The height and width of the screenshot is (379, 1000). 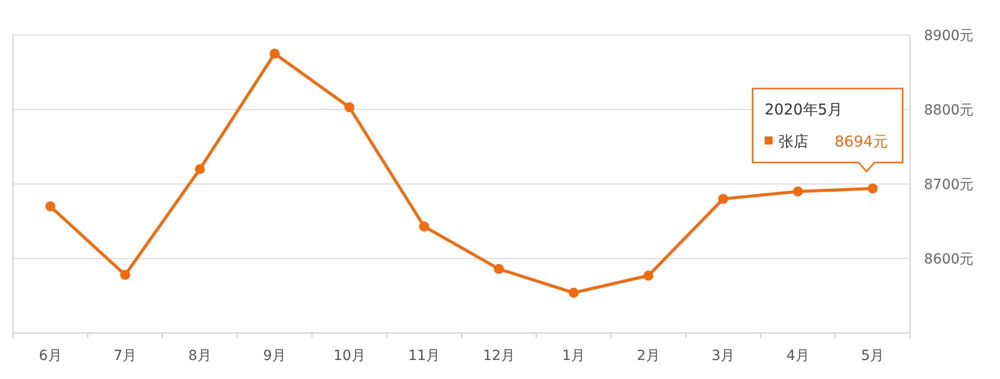 What do you see at coordinates (872, 356) in the screenshot?
I see `x-tick-label: 5月` at bounding box center [872, 356].